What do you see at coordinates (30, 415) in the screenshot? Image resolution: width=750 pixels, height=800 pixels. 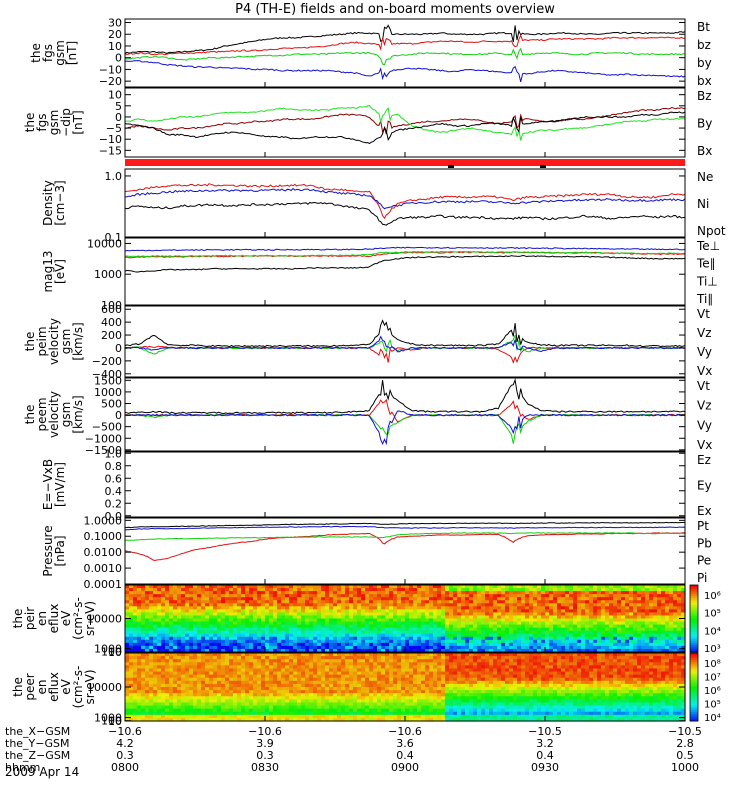 I see `y-axis-label-line: the` at bounding box center [30, 415].